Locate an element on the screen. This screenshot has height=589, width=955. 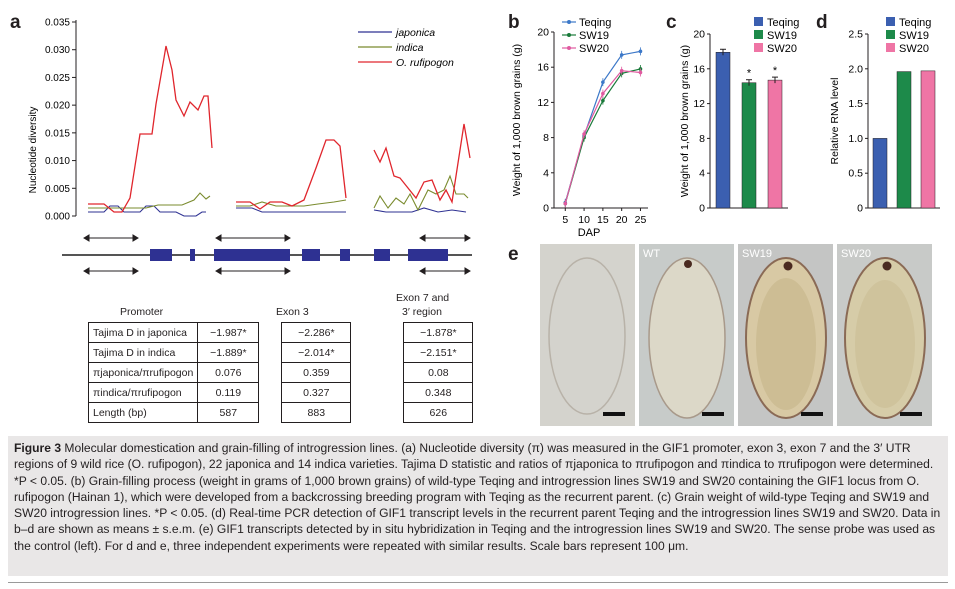
header-exon7-line2: 3′ region is located at coordinates (422, 312).